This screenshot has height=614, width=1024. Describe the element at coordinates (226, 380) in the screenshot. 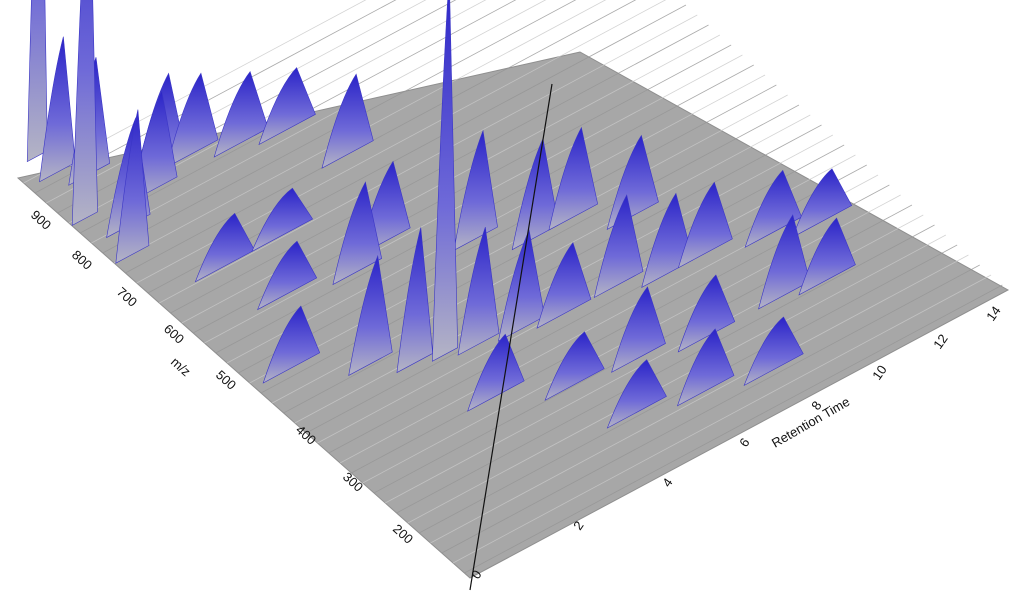

I see `y-tick-500: 500` at that location.